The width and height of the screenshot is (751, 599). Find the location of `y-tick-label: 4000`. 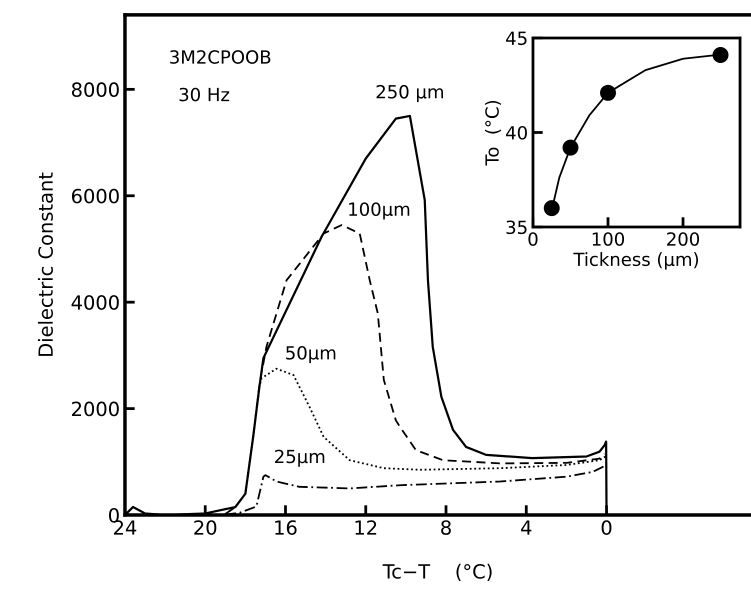

y-tick-label: 4000 is located at coordinates (95, 302).